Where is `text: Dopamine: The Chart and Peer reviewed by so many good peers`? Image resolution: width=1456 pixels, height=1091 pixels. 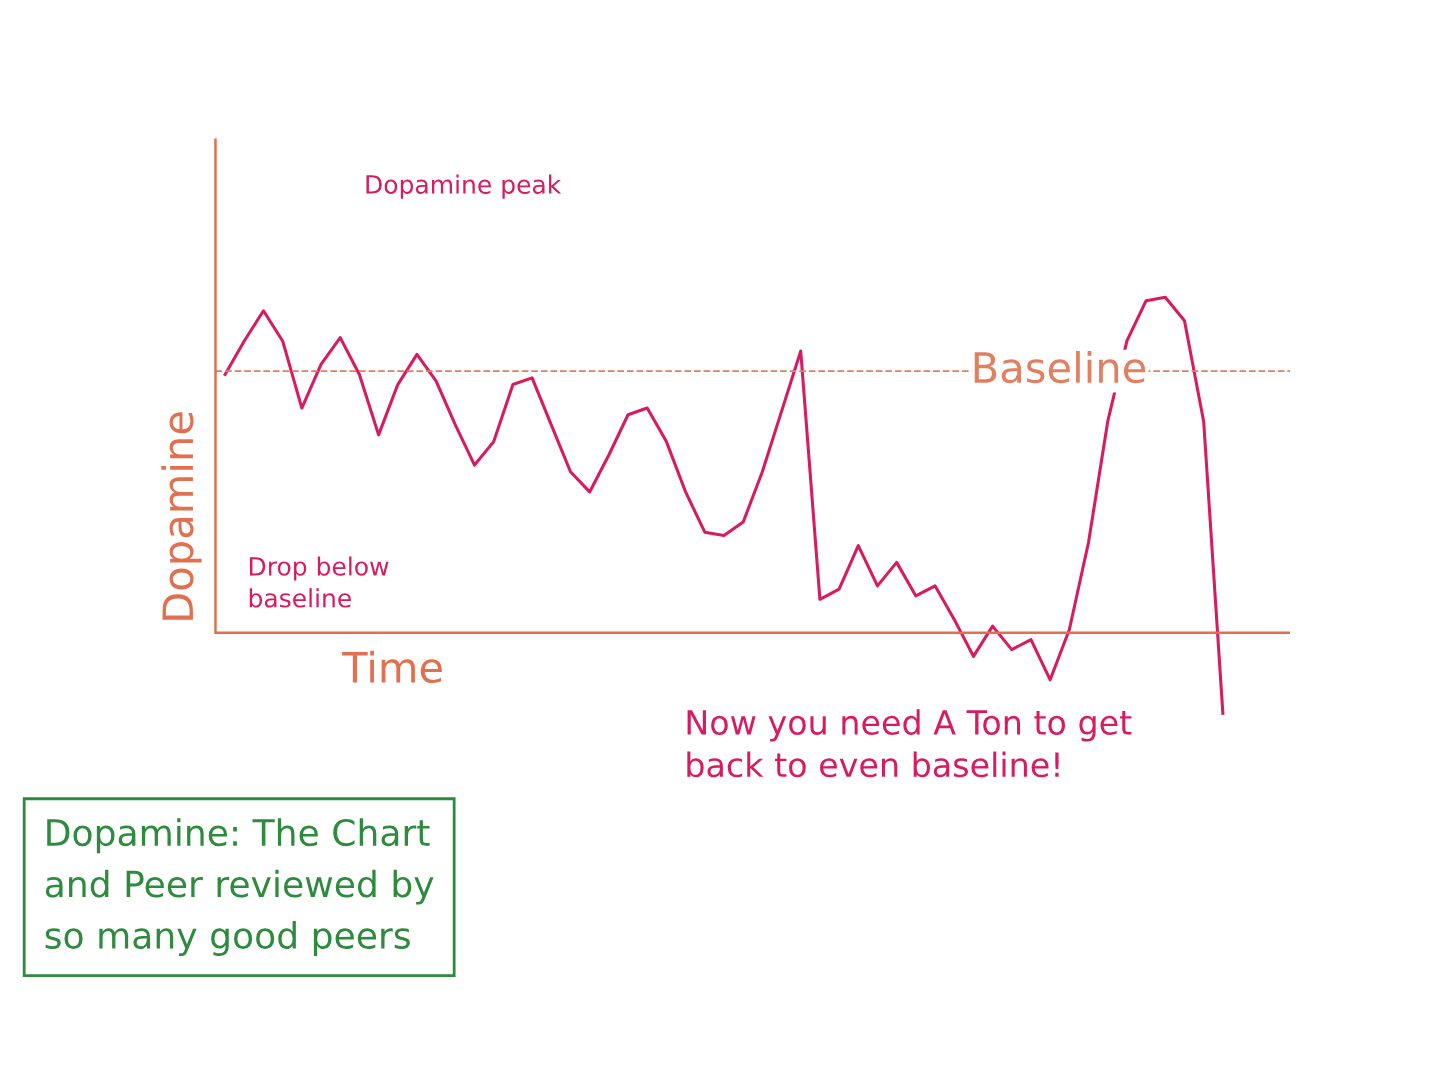 text: Dopamine: The Chart and Peer reviewed by so many good peers is located at coordinates (239, 887).